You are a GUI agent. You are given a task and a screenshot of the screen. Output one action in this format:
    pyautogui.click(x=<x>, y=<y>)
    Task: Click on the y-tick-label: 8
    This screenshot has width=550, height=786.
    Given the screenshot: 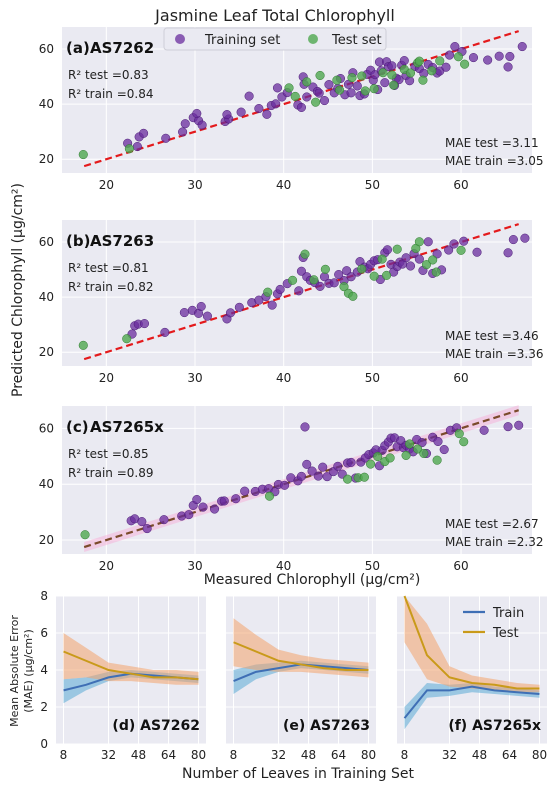 What is the action you would take?
    pyautogui.click(x=44, y=596)
    